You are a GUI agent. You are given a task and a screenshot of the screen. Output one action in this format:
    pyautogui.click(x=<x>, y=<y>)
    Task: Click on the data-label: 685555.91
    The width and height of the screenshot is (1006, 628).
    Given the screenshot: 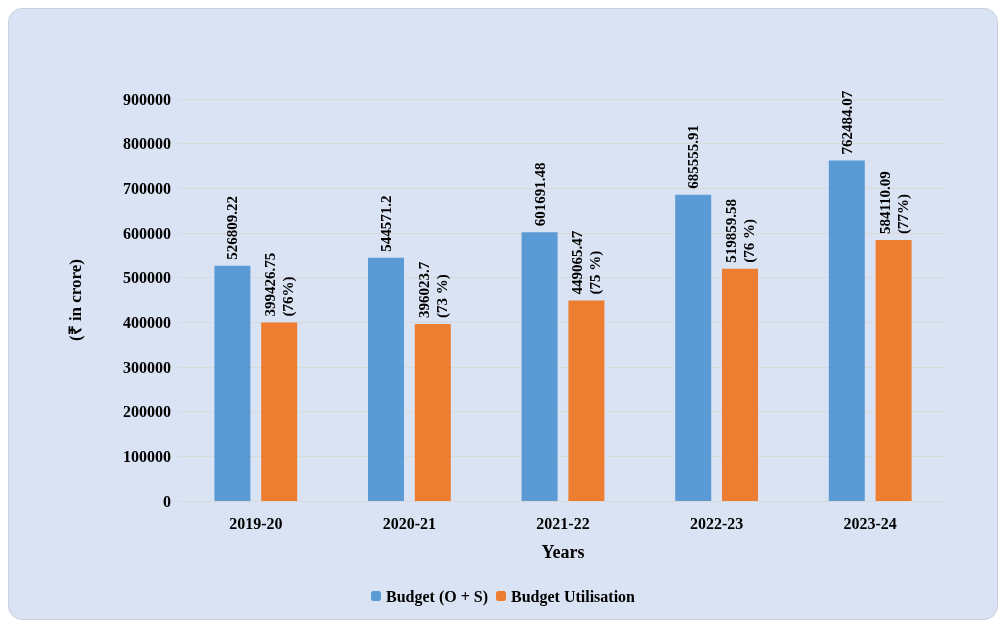 What is the action you would take?
    pyautogui.click(x=693, y=157)
    